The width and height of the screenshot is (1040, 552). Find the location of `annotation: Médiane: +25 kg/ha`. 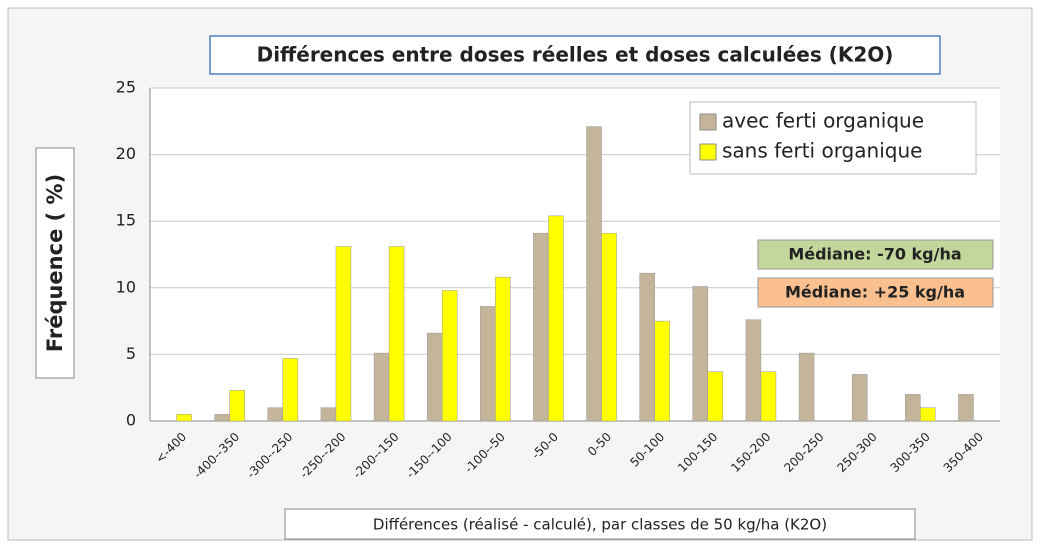

annotation: Médiane: +25 kg/ha is located at coordinates (875, 292).